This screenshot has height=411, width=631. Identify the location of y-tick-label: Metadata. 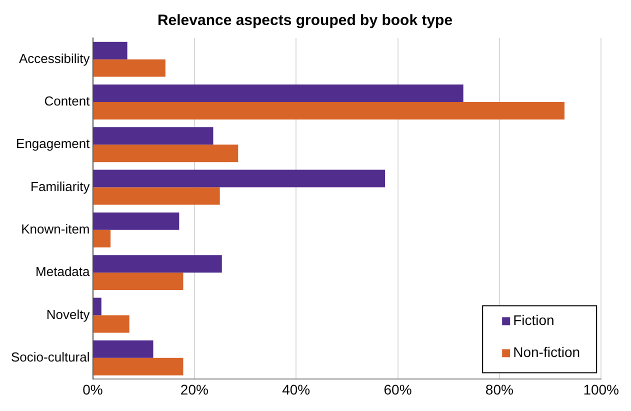
(63, 272).